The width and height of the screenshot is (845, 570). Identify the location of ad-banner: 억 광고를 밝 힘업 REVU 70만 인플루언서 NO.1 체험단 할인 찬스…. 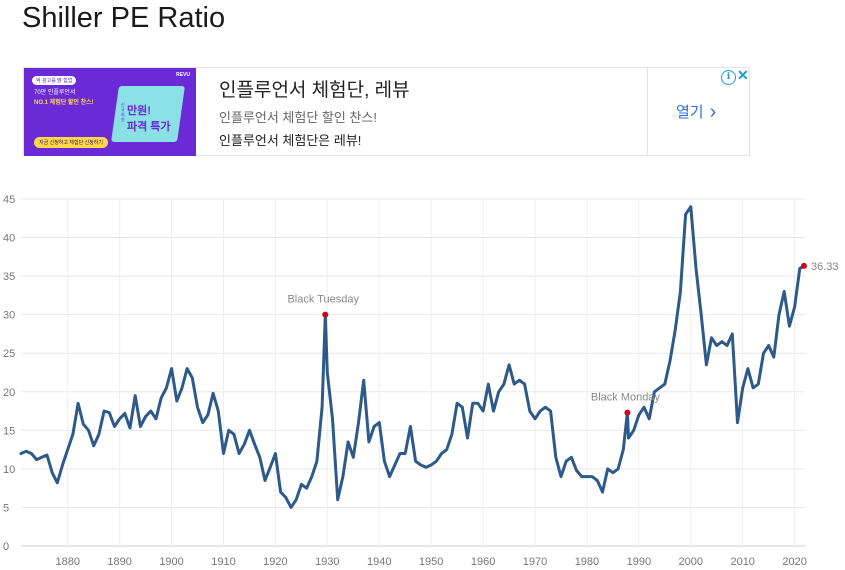
(386, 111).